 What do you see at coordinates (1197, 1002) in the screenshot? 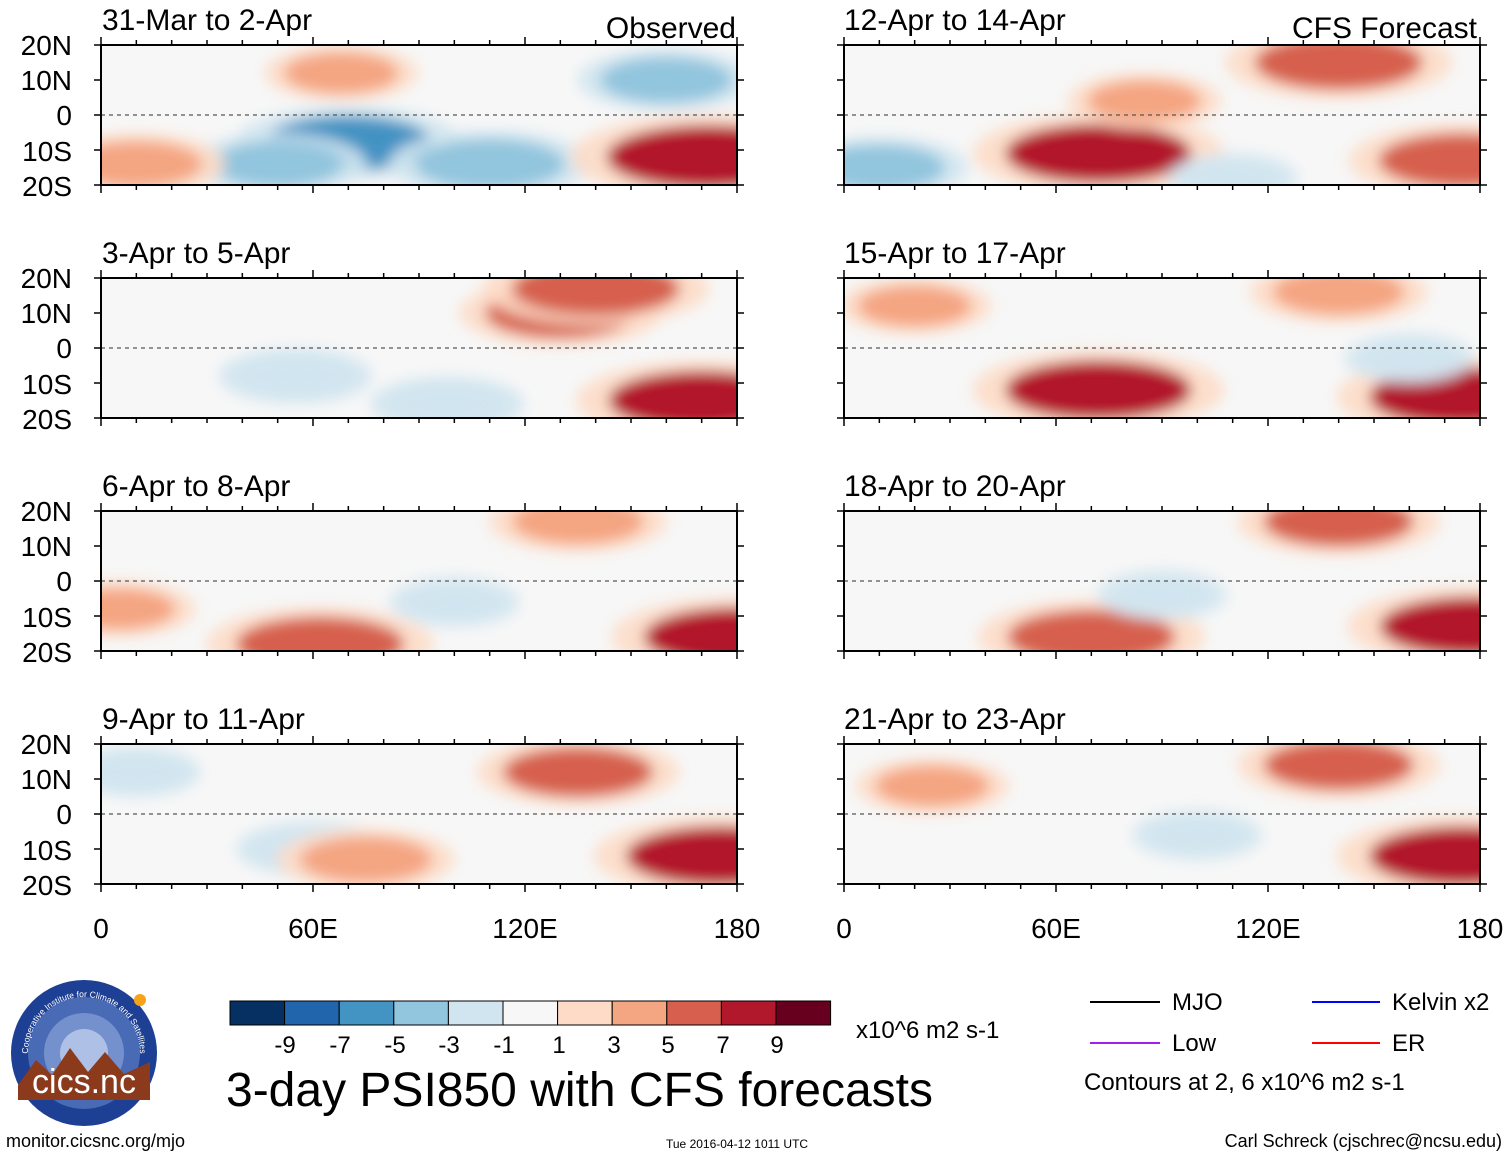
I see `legend-label-mjo: MJO` at bounding box center [1197, 1002].